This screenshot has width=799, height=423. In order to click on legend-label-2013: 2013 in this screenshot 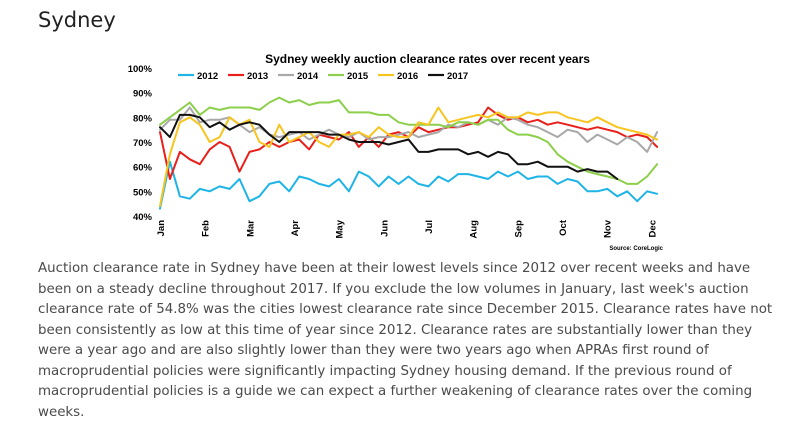, I will do `click(257, 76)`.